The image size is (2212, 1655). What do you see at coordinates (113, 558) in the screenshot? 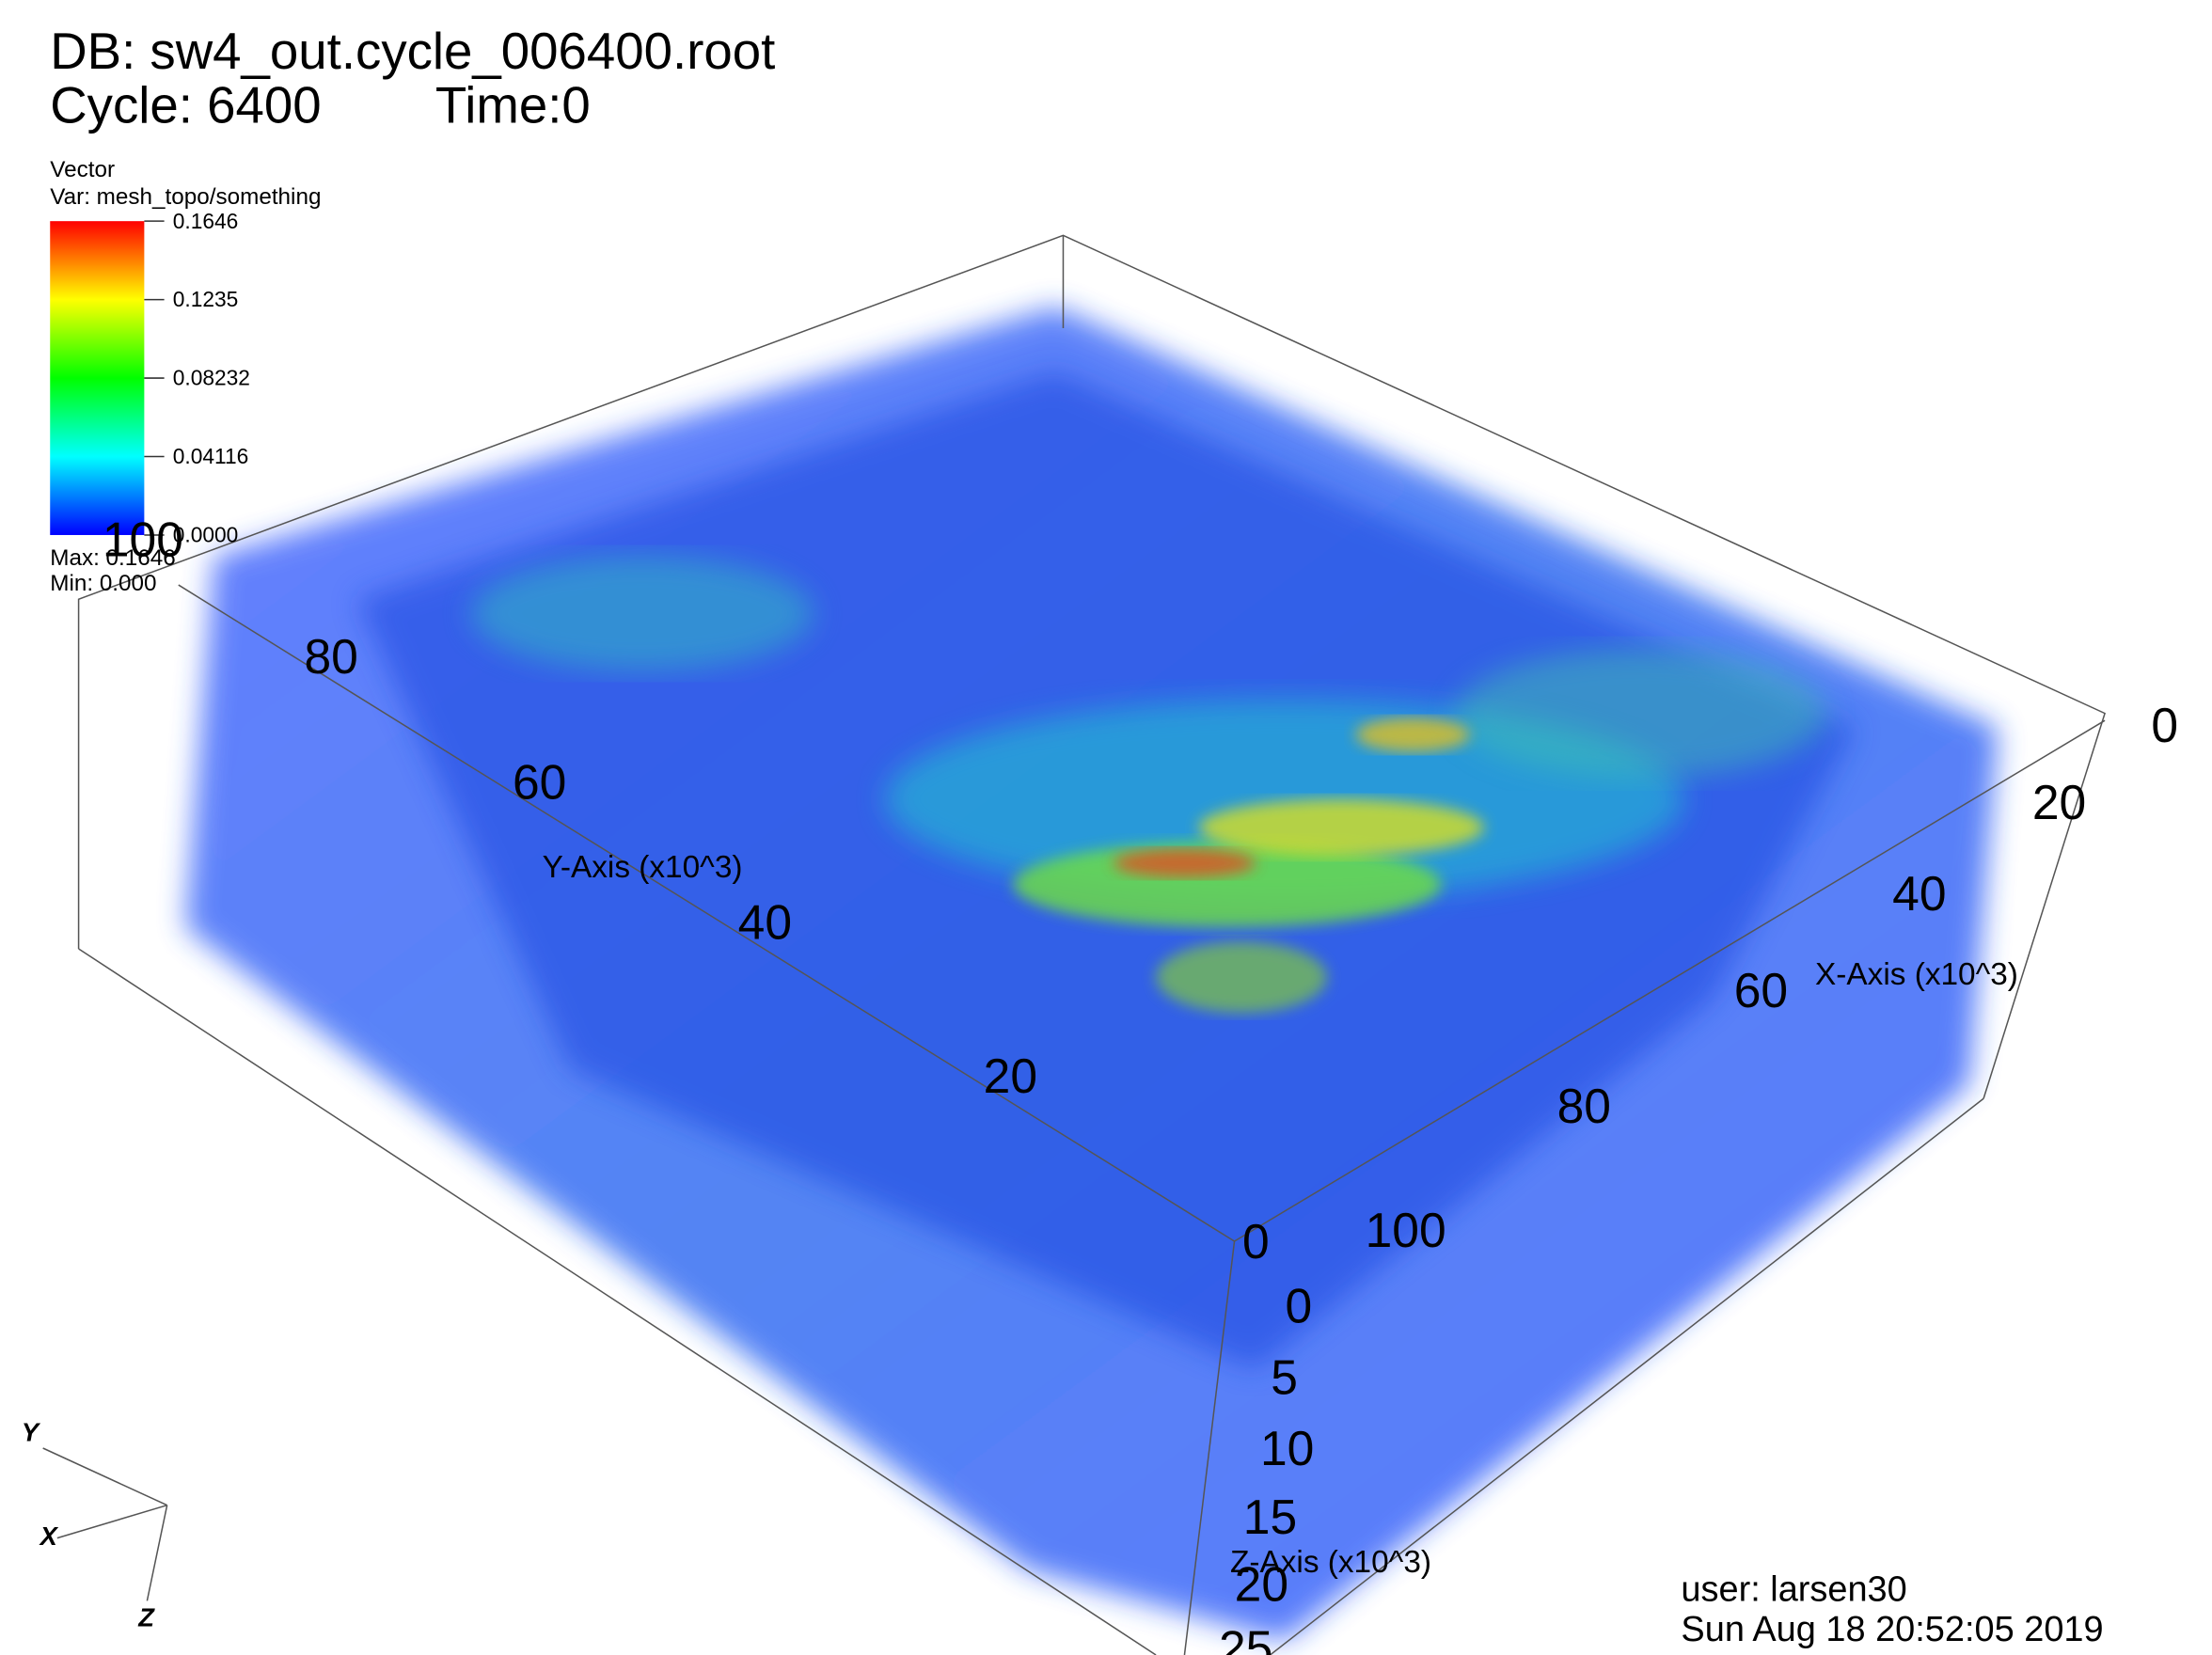
I see `legend-max: Max: 0.1646` at bounding box center [113, 558].